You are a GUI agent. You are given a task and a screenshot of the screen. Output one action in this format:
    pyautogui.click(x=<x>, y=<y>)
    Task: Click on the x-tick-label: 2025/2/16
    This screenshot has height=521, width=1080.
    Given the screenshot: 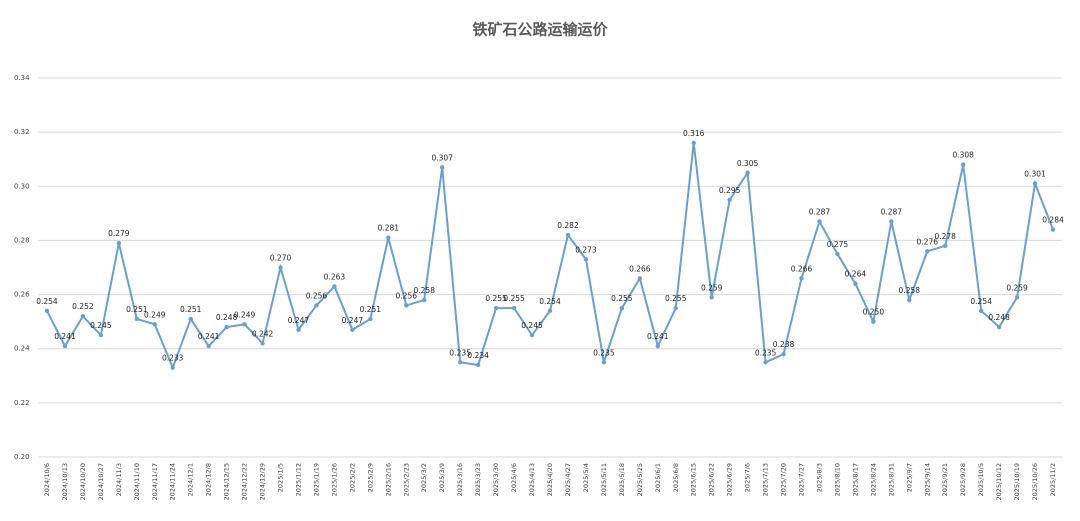 What is the action you would take?
    pyautogui.click(x=388, y=479)
    